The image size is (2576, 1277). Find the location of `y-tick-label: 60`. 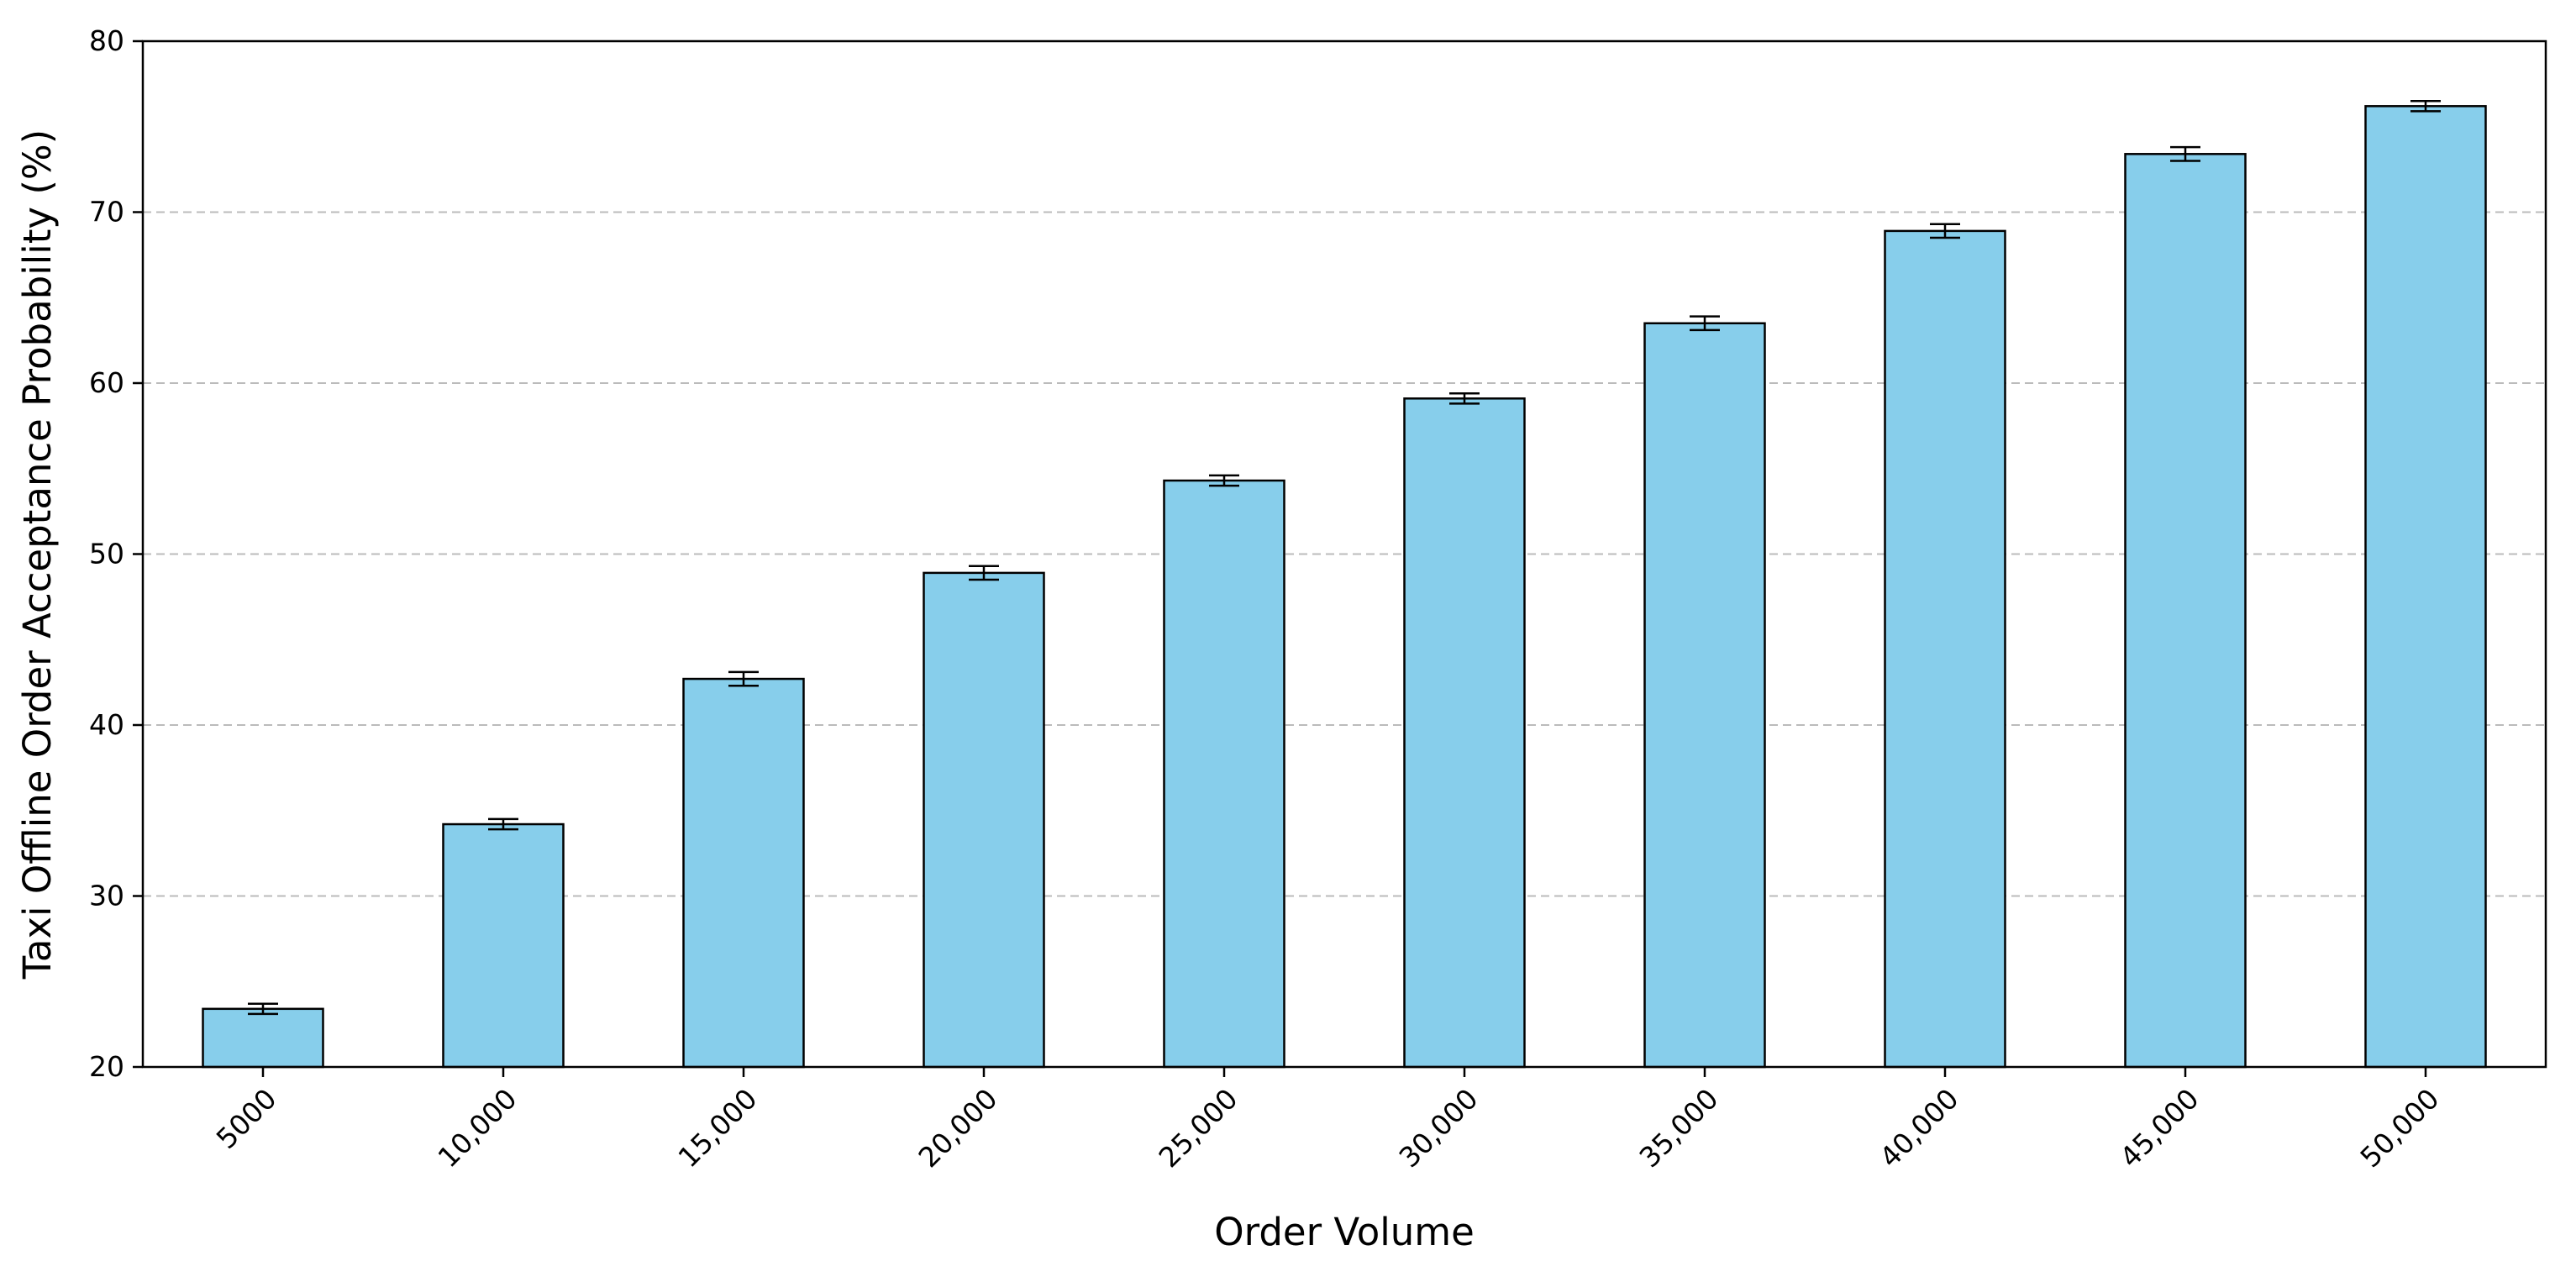

y-tick-label: 60 is located at coordinates (106, 382).